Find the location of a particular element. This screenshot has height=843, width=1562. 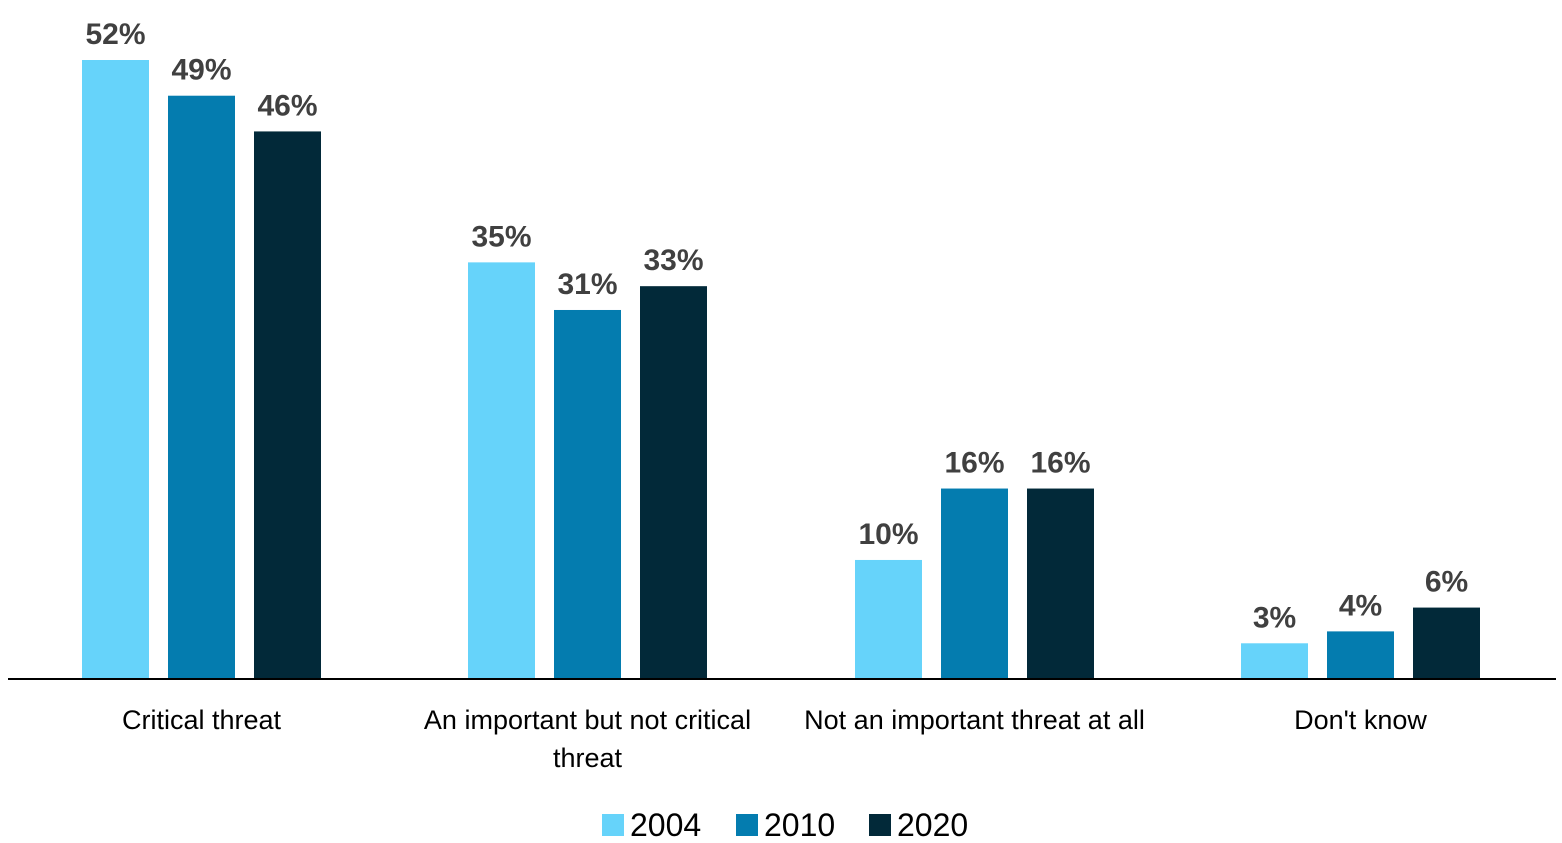

category-label-2: Not an important threat at all is located at coordinates (974, 720).